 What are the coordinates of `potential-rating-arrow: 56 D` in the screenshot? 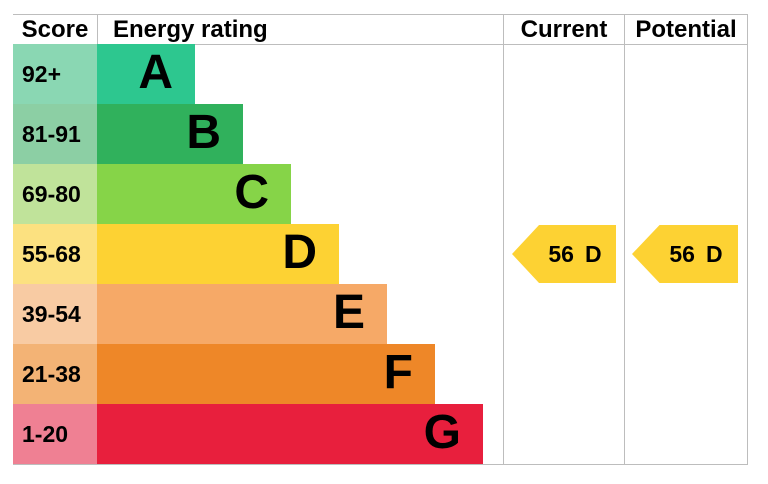 It's located at (685, 254).